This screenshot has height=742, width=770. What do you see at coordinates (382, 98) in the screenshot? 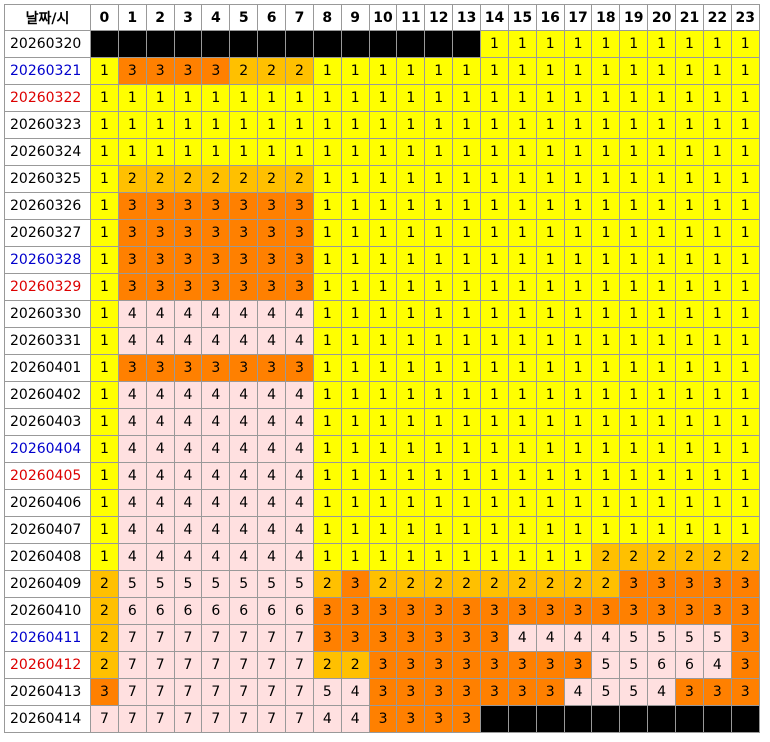
I see `row: 20260322 1 1 1 1 1 1 1 1 1 1 1 1 1 1 1 1 1 1 1 1 1 1 1 1` at bounding box center [382, 98].